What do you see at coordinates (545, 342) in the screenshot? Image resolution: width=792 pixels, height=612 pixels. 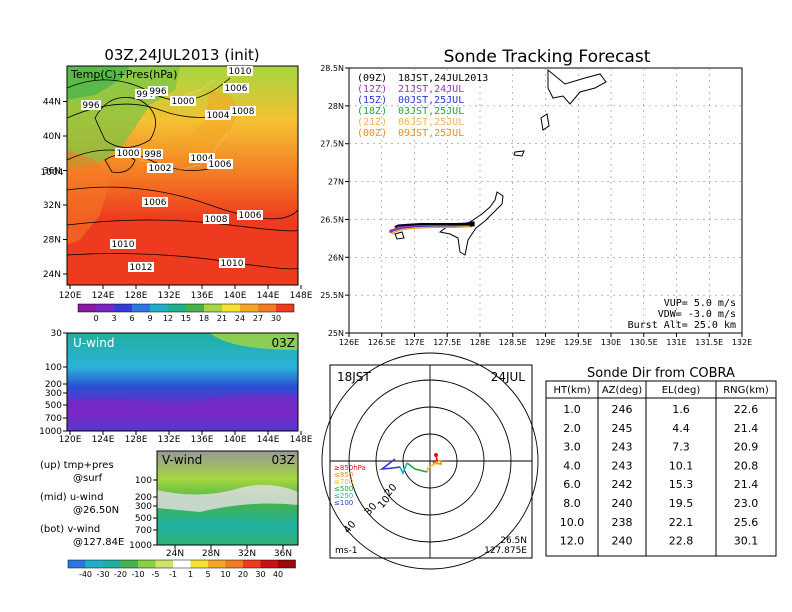 I see `tracking-x-tick-label: 129E` at bounding box center [545, 342].